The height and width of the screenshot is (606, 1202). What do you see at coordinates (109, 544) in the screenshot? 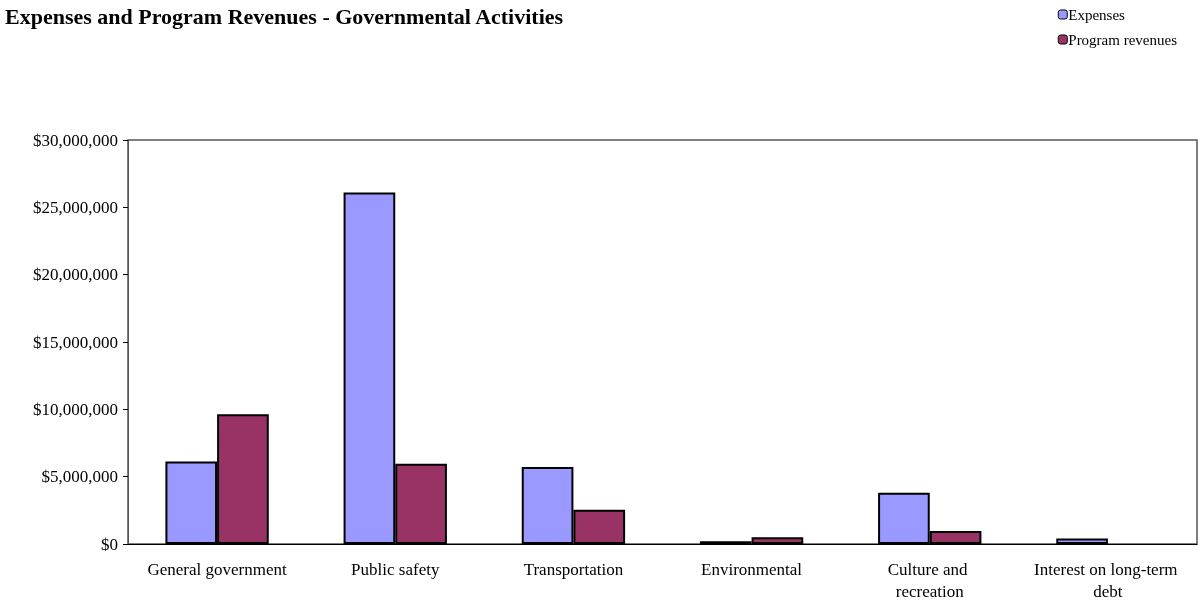
I see `y-tick-label: $0` at bounding box center [109, 544].